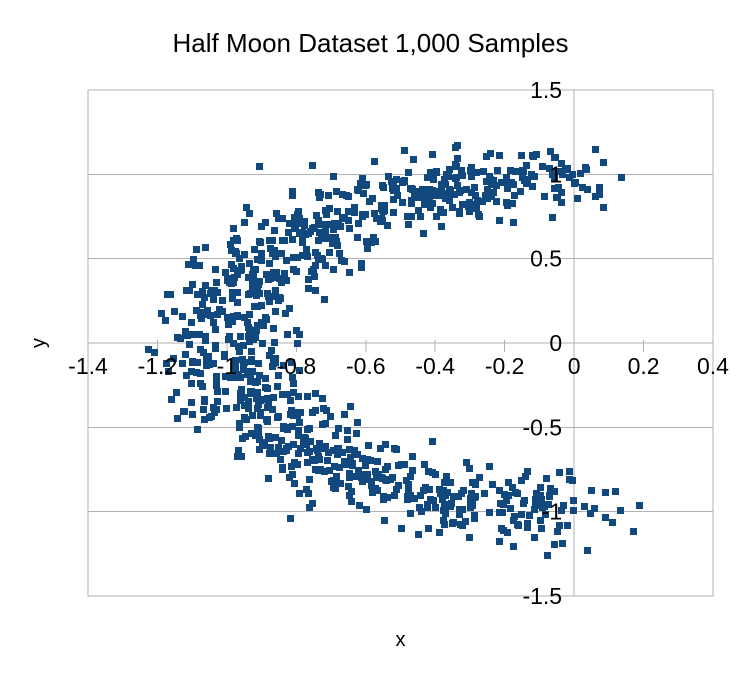 This screenshot has width=741, height=675. I want to click on x-tick-label: -1.2, so click(158, 366).